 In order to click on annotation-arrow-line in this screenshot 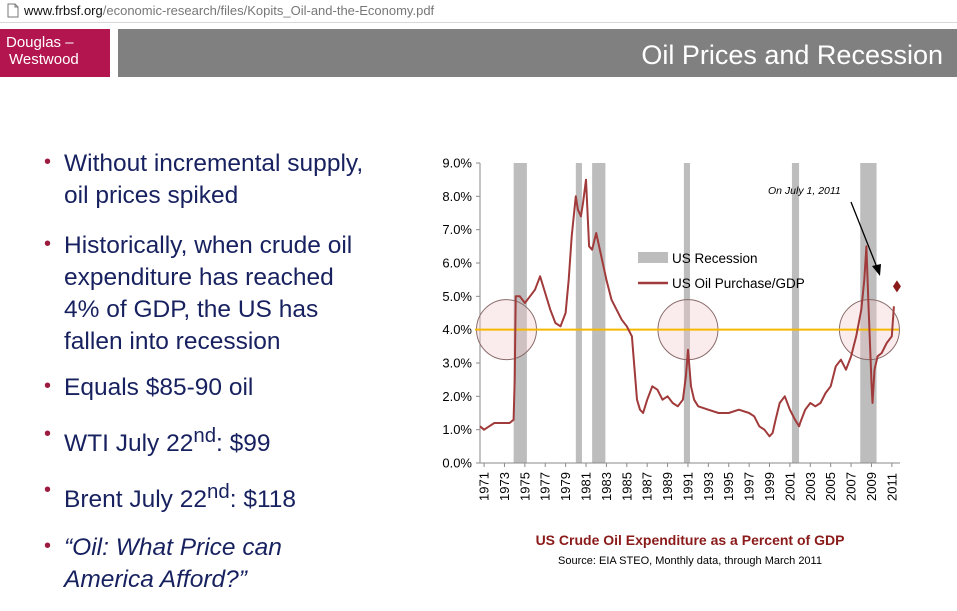, I will do `click(864, 236)`.